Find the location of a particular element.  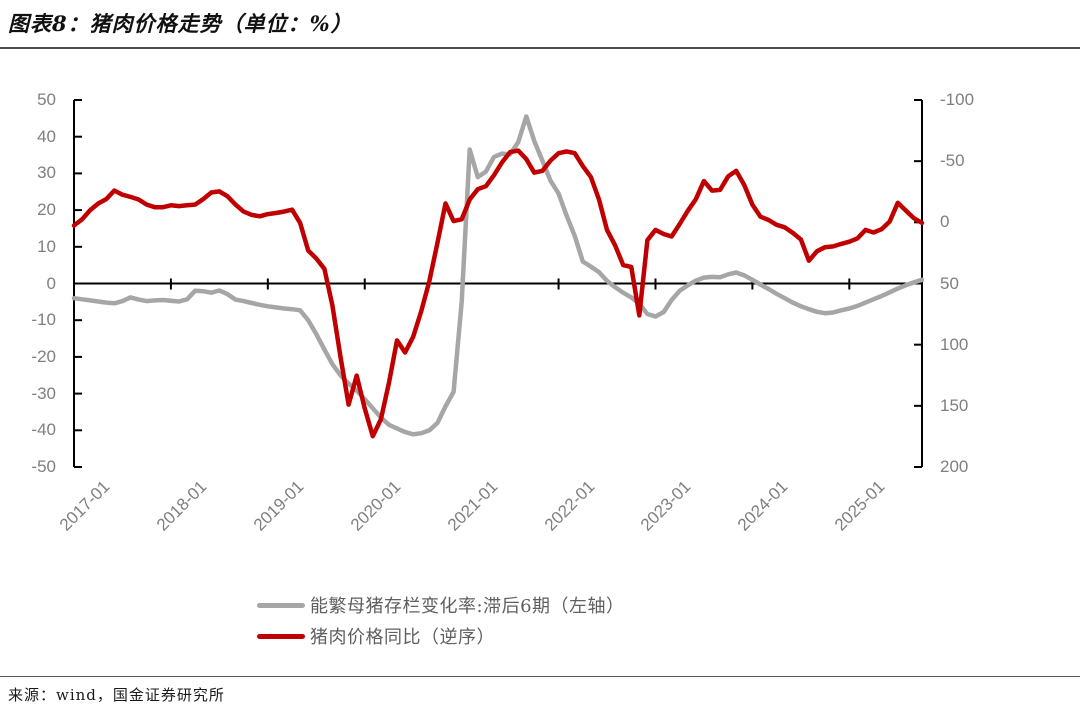

sow-inventory-label: 能繁母猪存栏变化率:滞后6期（左轴） is located at coordinates (467, 606).